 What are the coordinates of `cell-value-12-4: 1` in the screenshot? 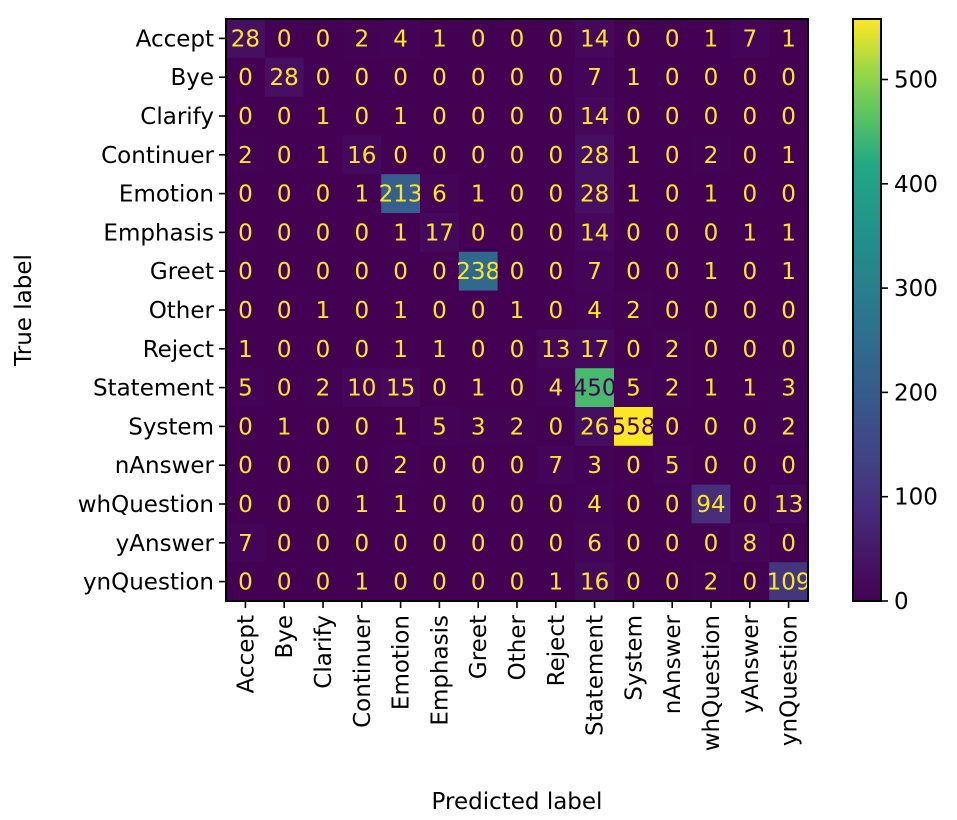 It's located at (400, 505).